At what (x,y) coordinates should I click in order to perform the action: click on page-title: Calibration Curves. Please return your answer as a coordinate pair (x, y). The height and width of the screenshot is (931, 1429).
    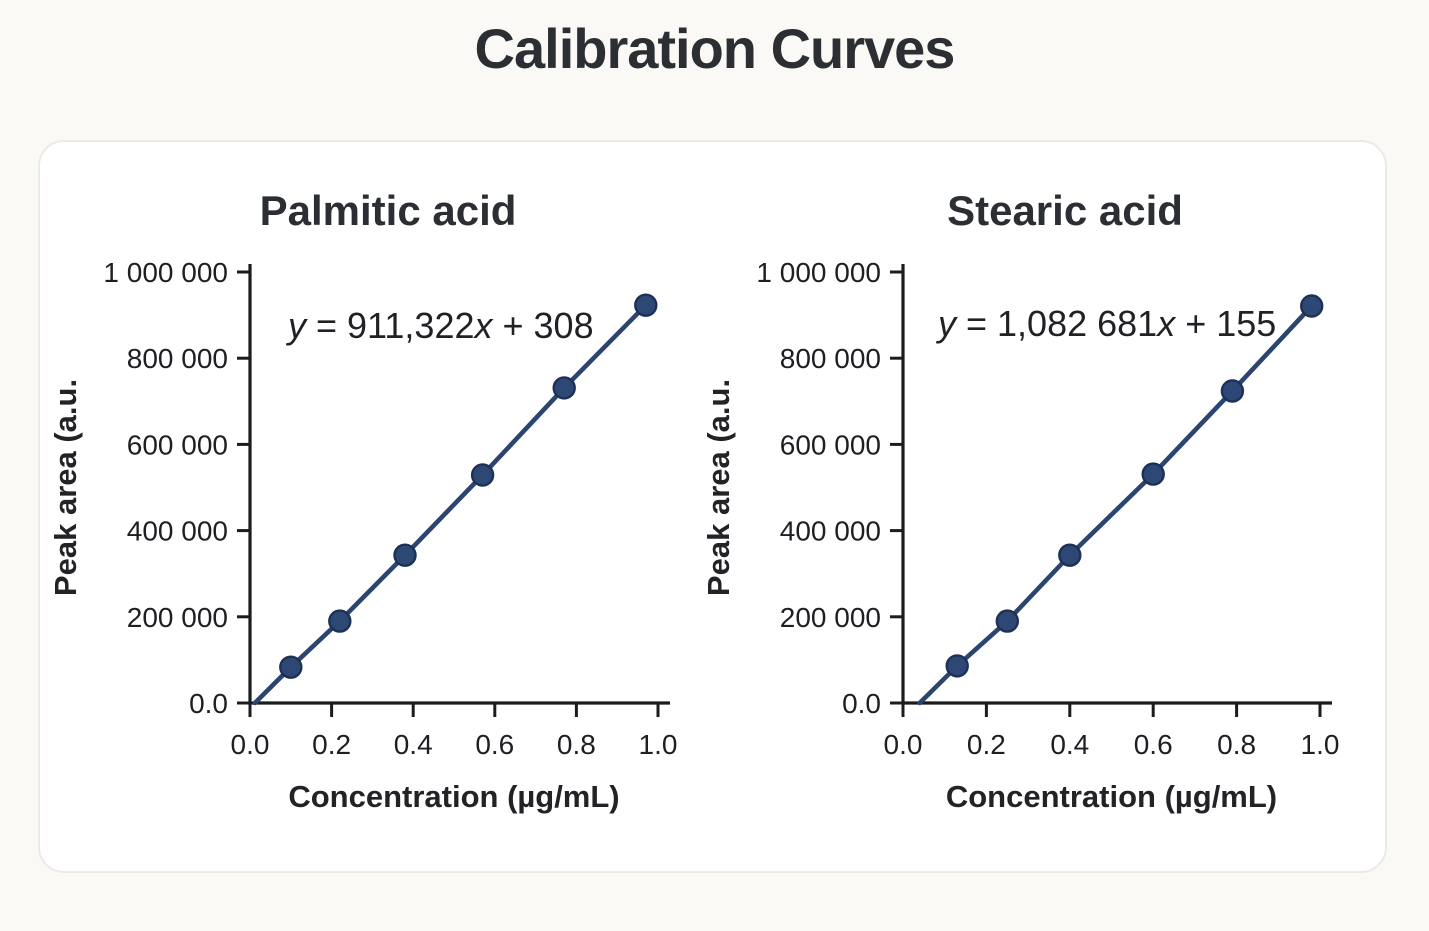
    Looking at the image, I should click on (715, 48).